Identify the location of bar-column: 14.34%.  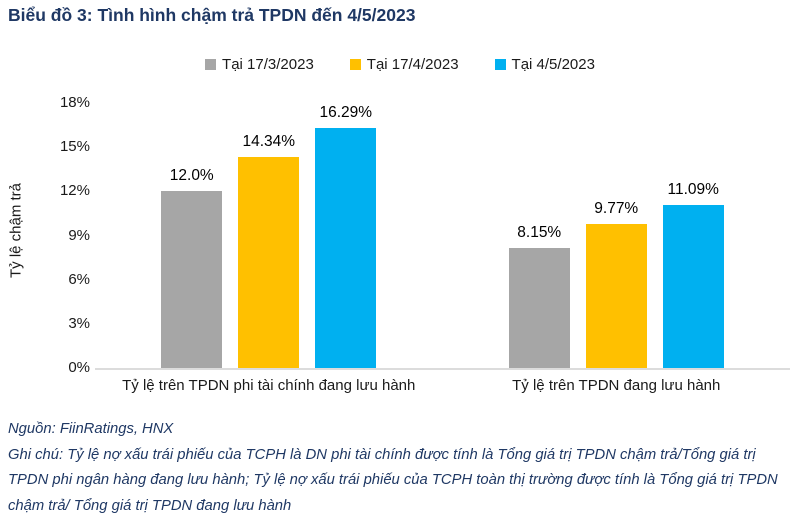
(269, 250).